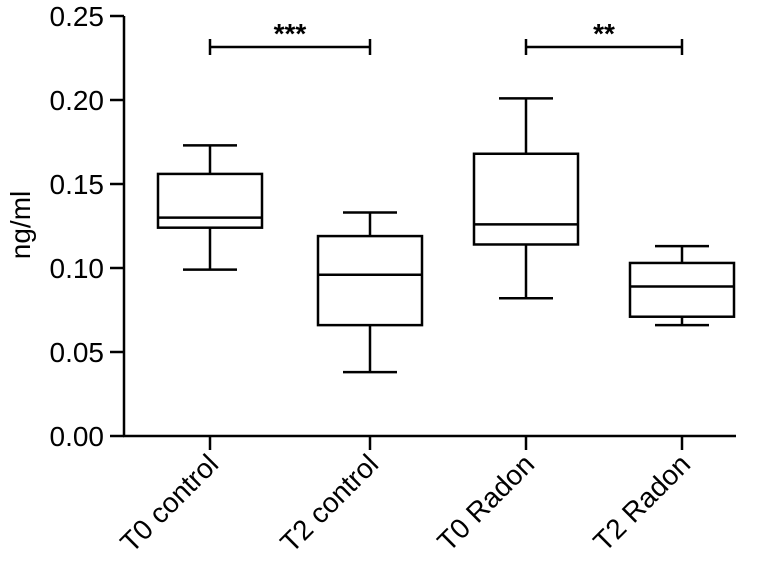  I want to click on significance-brackets: *** **, so click(446, 36).